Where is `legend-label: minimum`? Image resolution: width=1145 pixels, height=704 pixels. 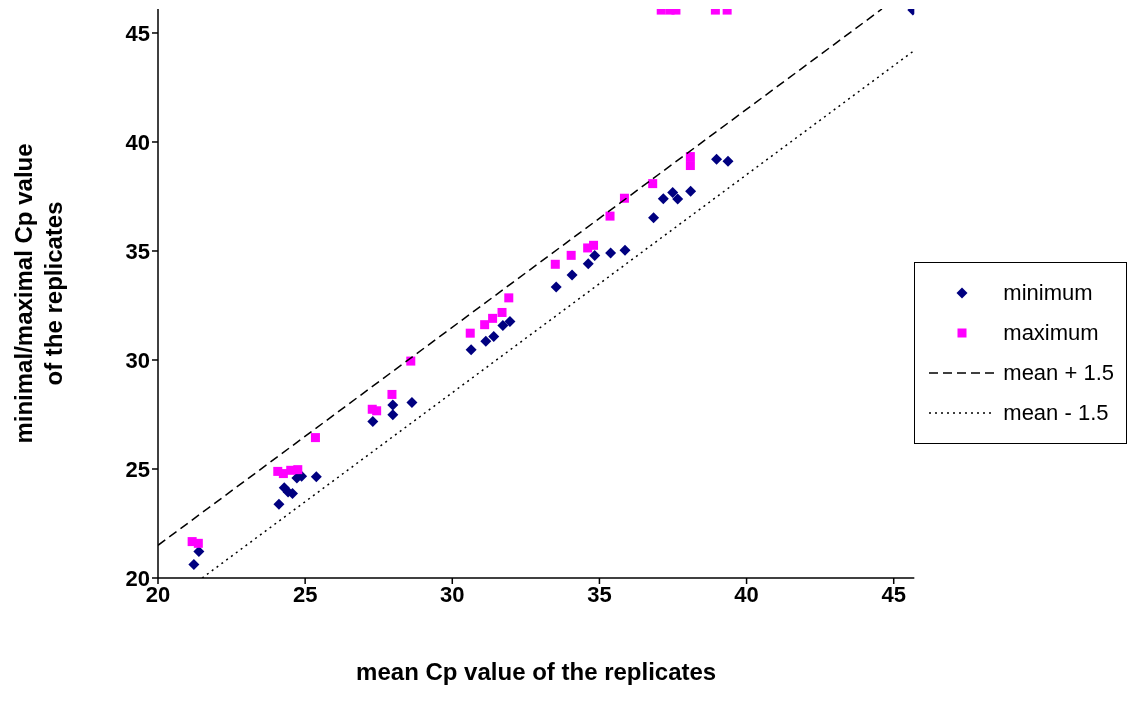 legend-label: minimum is located at coordinates (1048, 293).